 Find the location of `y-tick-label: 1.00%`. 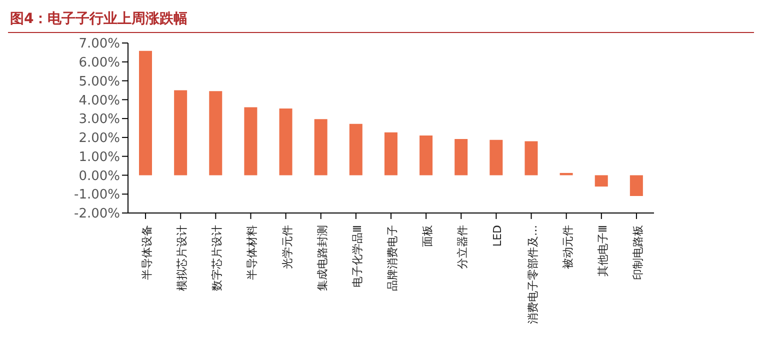

y-tick-label: 1.00% is located at coordinates (99, 157).